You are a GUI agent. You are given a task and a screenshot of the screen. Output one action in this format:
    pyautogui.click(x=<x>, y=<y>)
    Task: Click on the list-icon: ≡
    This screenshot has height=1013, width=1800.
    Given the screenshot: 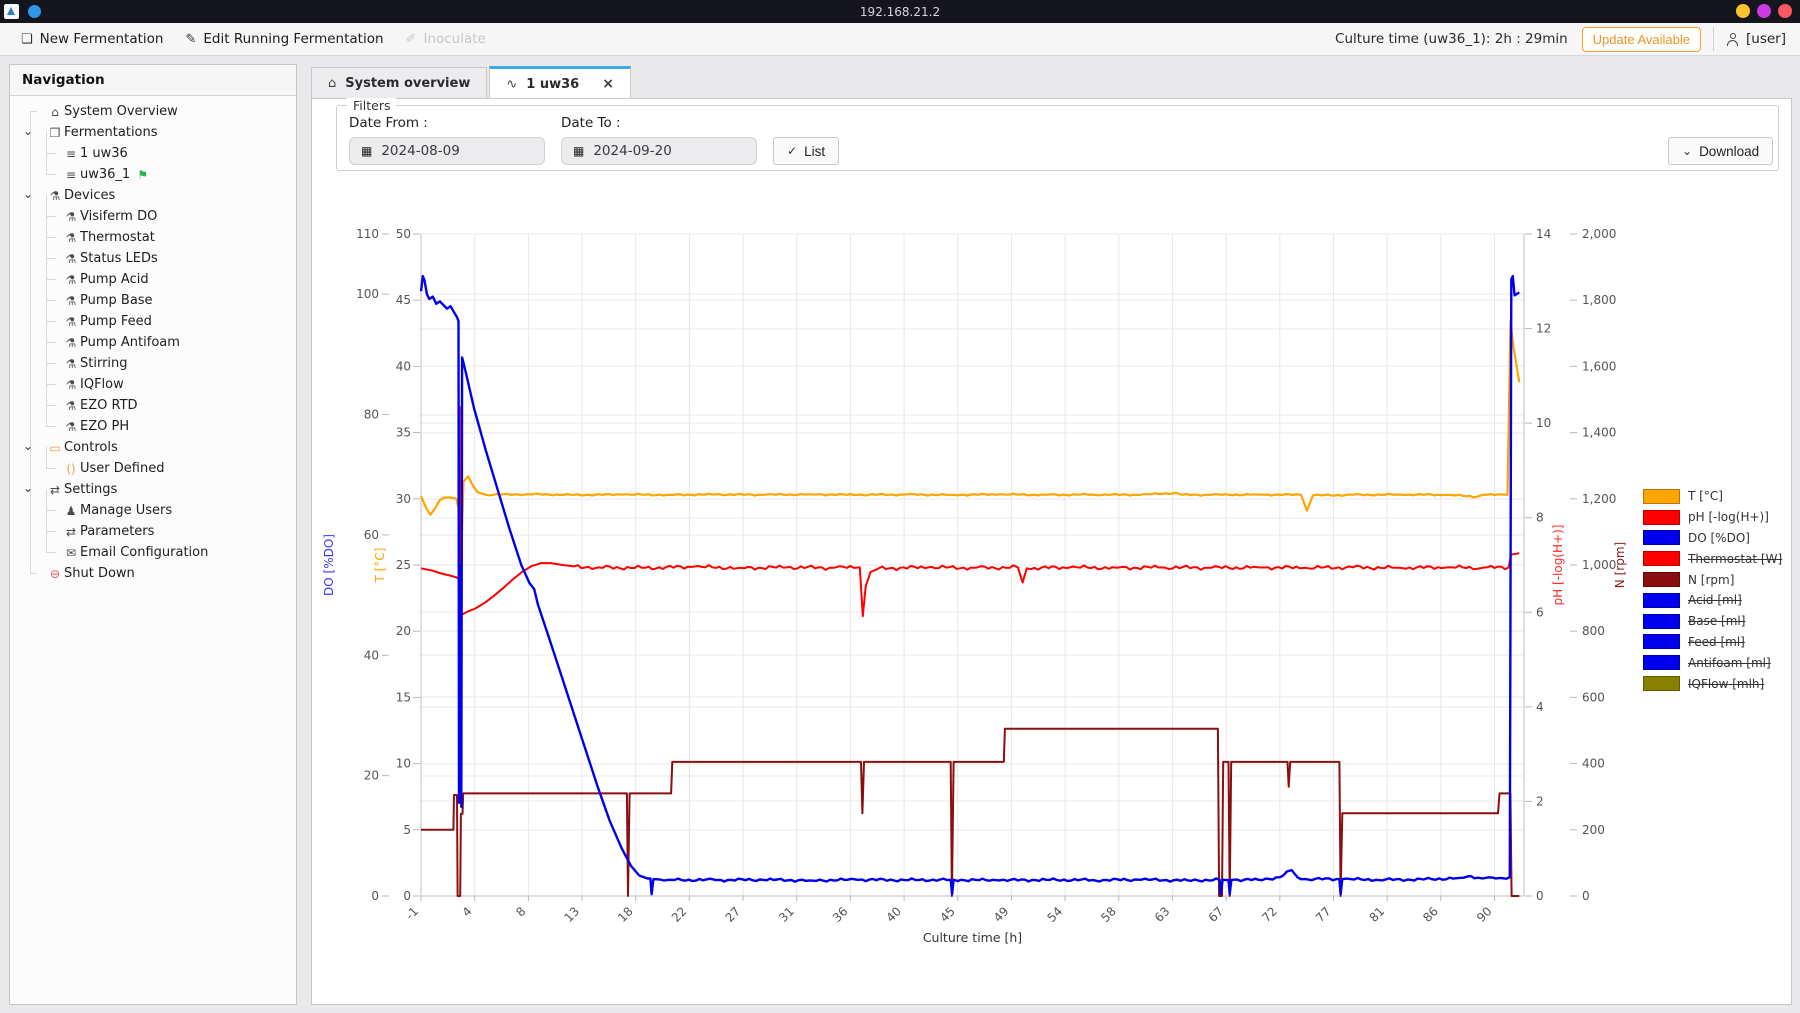 What is the action you would take?
    pyautogui.click(x=71, y=174)
    